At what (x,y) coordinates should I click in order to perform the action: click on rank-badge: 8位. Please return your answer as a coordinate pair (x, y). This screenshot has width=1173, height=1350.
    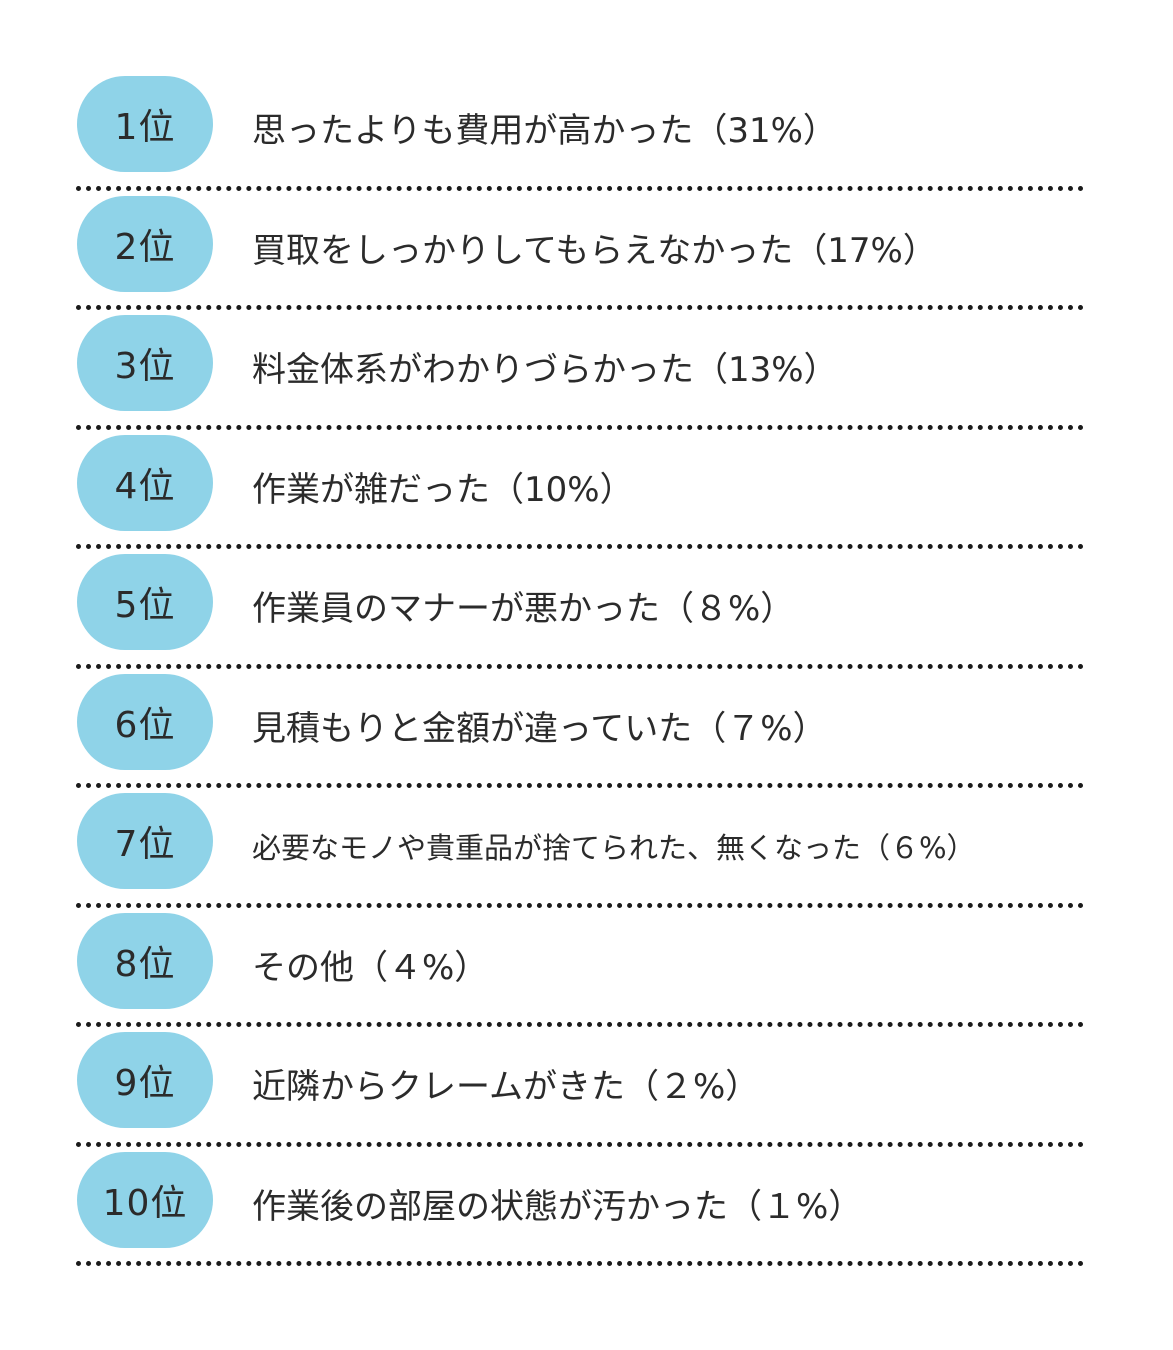
    Looking at the image, I should click on (145, 960).